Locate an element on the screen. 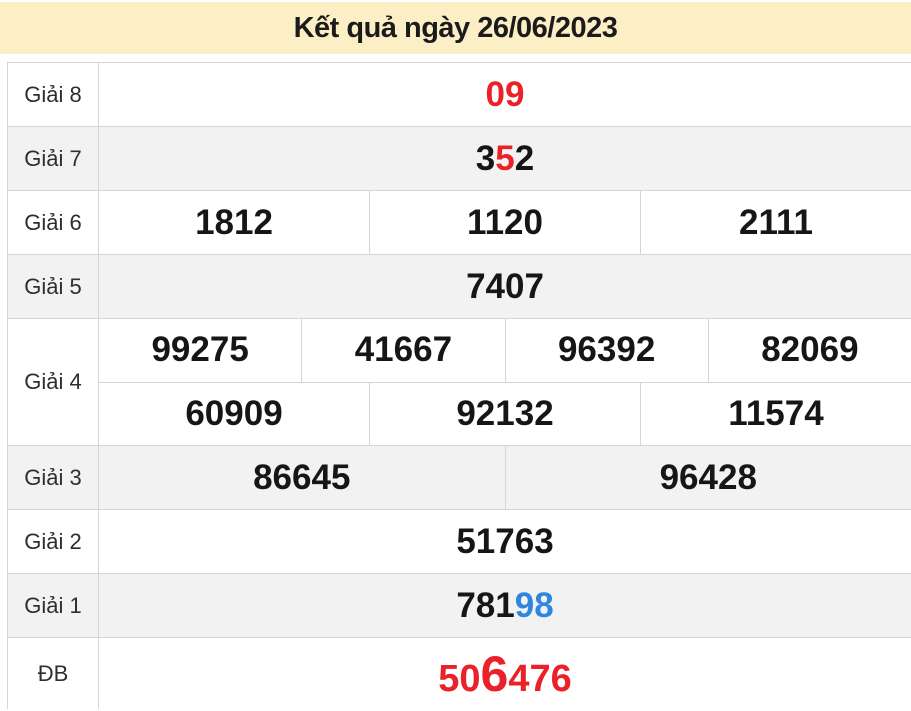 Image resolution: width=911 pixels, height=711 pixels. prize-values: 78198 is located at coordinates (505, 605).